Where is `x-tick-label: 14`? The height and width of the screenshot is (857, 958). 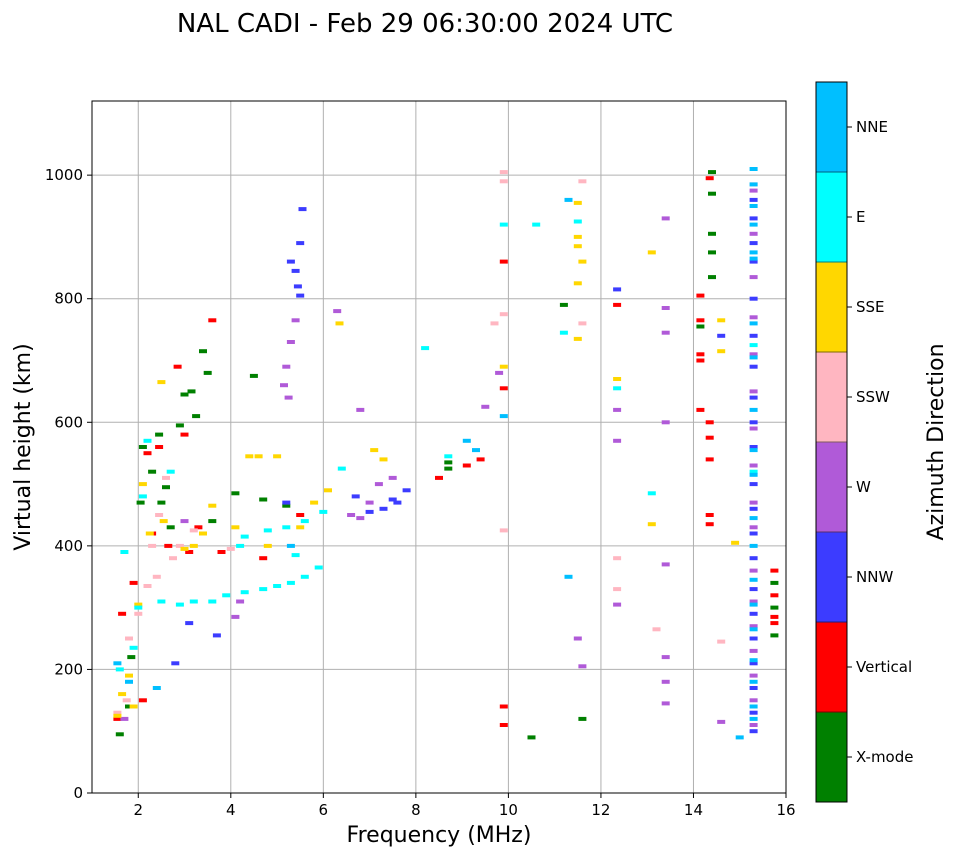
x-tick-label: 14 is located at coordinates (693, 810).